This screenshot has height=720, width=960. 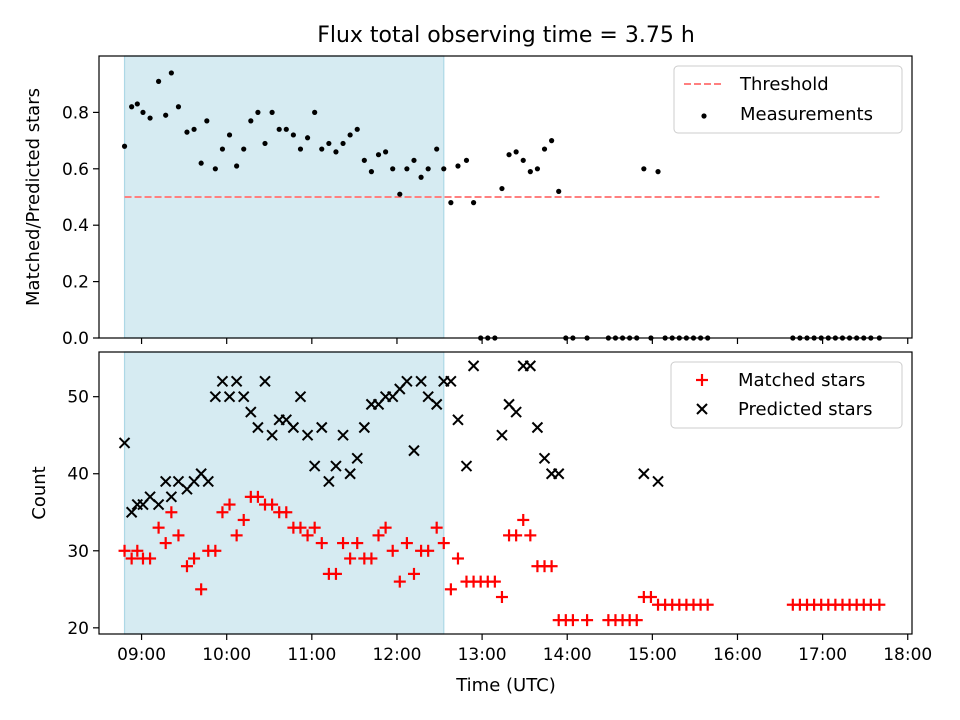 What do you see at coordinates (822, 655) in the screenshot?
I see `x-tick-label: 17:00` at bounding box center [822, 655].